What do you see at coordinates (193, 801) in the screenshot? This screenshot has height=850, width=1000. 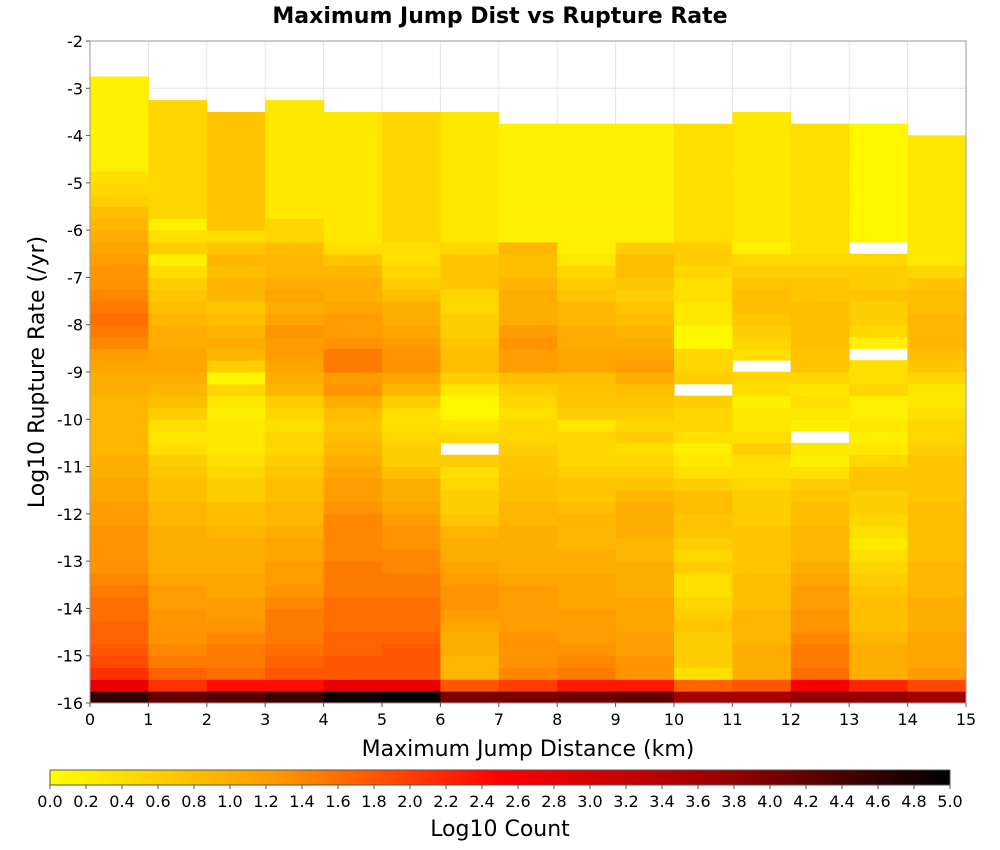 I see `colorbar-tick-label: 0.8` at bounding box center [193, 801].